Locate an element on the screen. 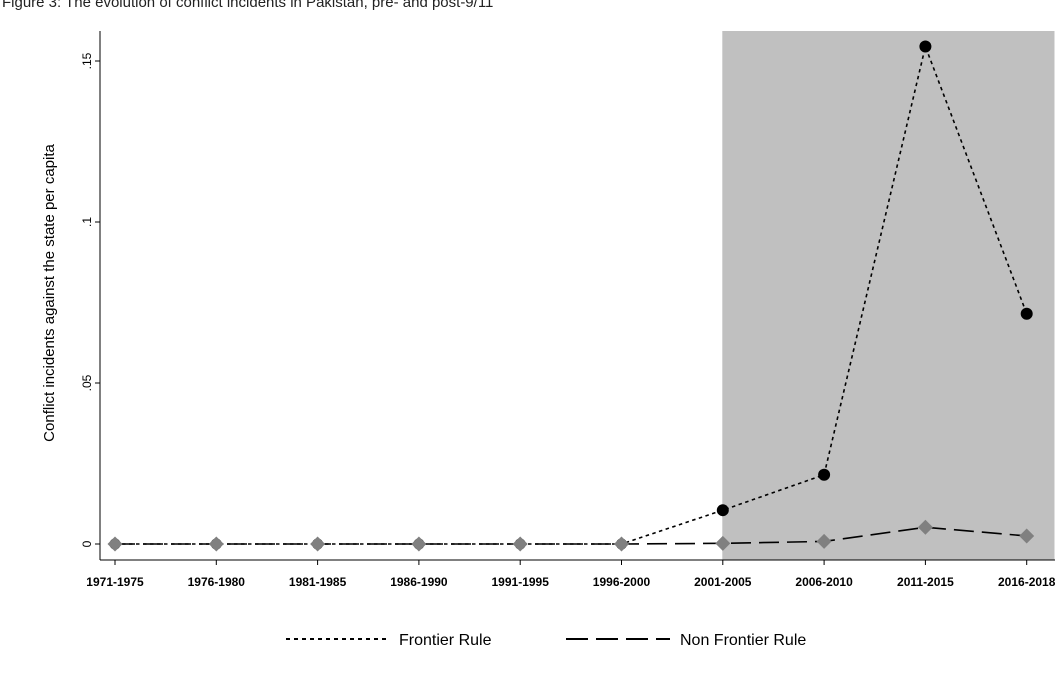 The width and height of the screenshot is (1055, 690). x-tick-label-2011-2015: 2011-2015 is located at coordinates (925, 582).